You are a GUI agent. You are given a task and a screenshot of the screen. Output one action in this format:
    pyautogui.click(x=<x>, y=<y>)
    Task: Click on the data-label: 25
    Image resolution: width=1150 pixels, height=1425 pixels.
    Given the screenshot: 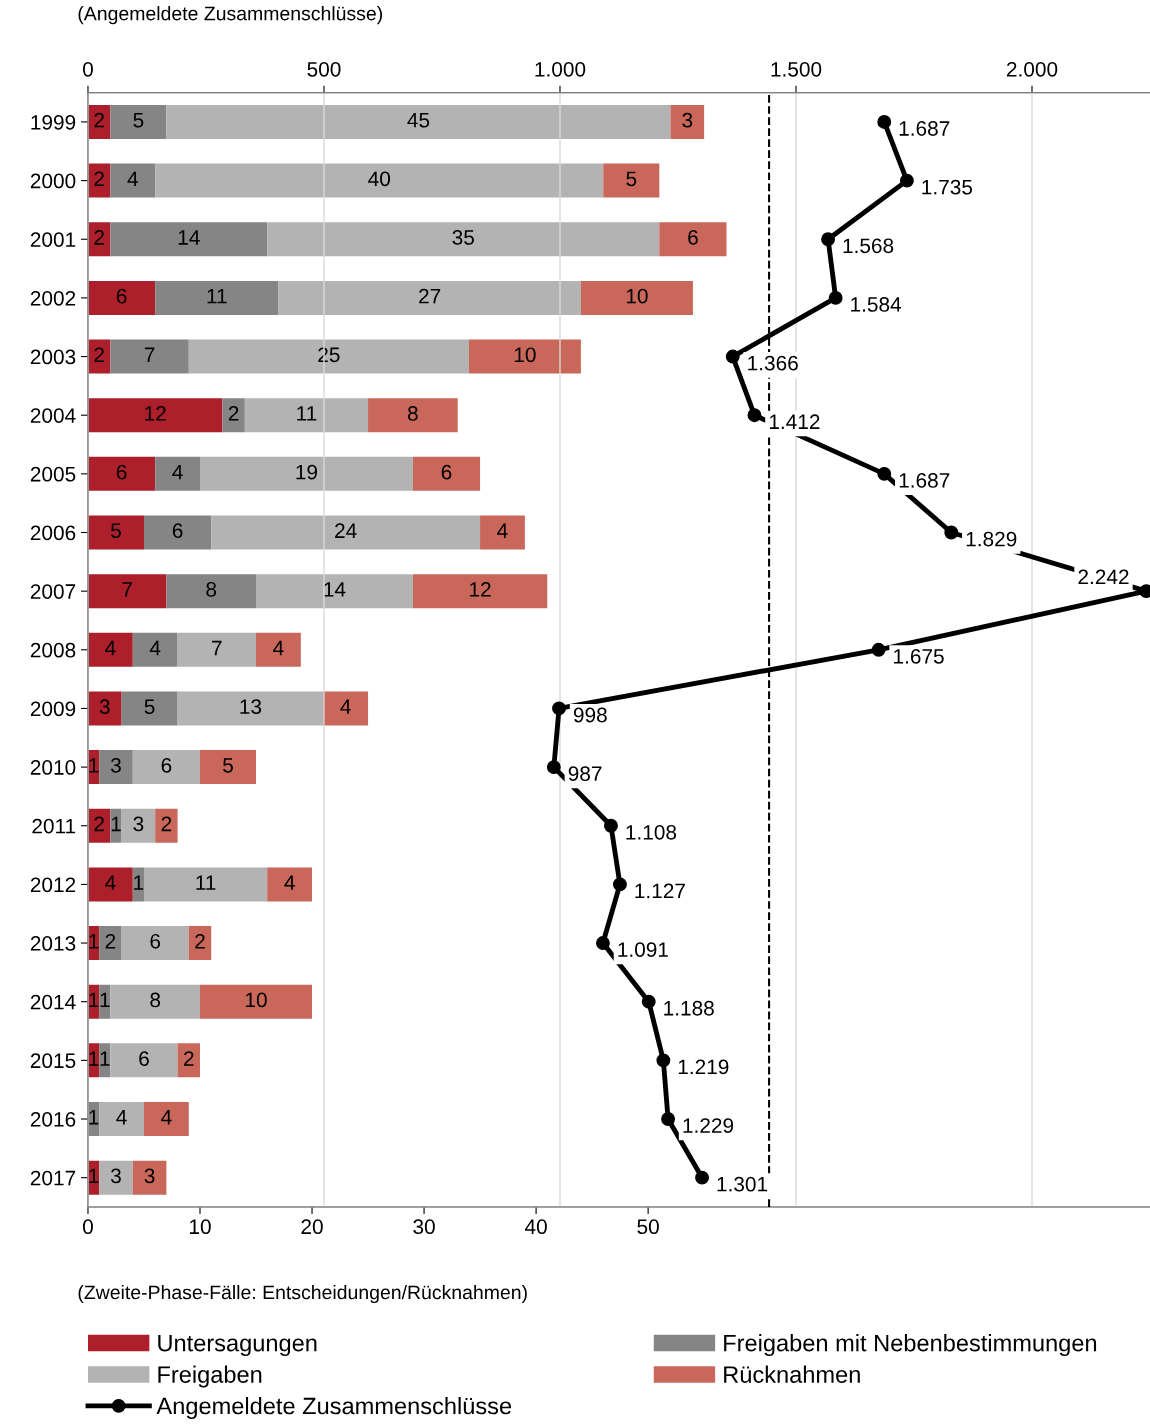 What is the action you would take?
    pyautogui.click(x=329, y=355)
    